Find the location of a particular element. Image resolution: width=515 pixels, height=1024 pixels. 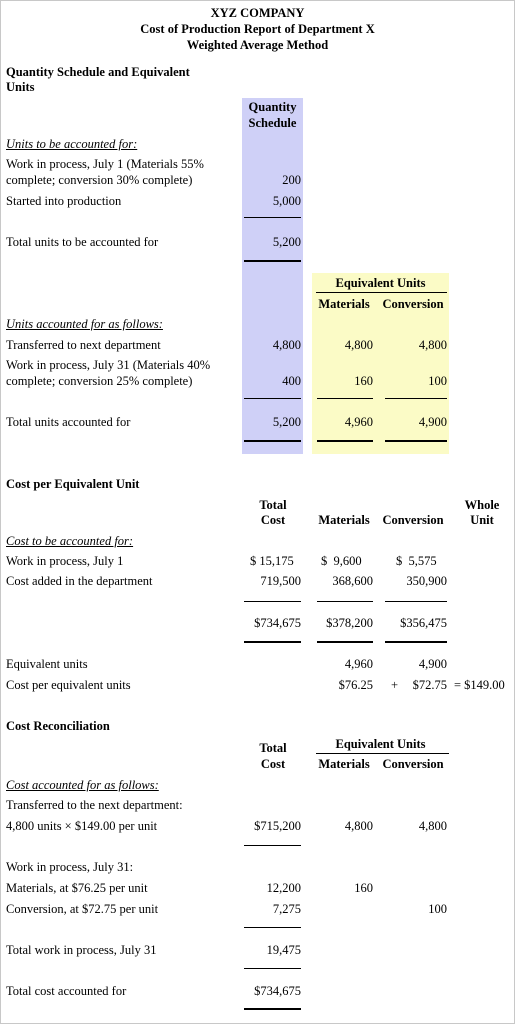

col-whole-unit-header-2: Unit is located at coordinates (482, 520).